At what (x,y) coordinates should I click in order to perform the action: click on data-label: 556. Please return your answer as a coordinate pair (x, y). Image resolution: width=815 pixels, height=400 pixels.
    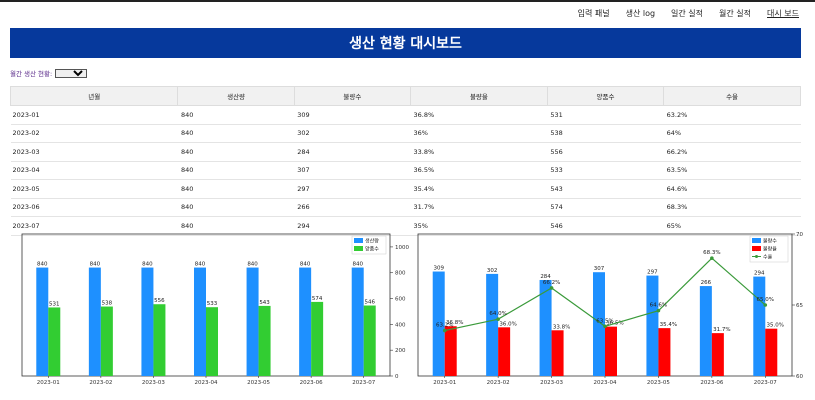
    Looking at the image, I should click on (159, 301).